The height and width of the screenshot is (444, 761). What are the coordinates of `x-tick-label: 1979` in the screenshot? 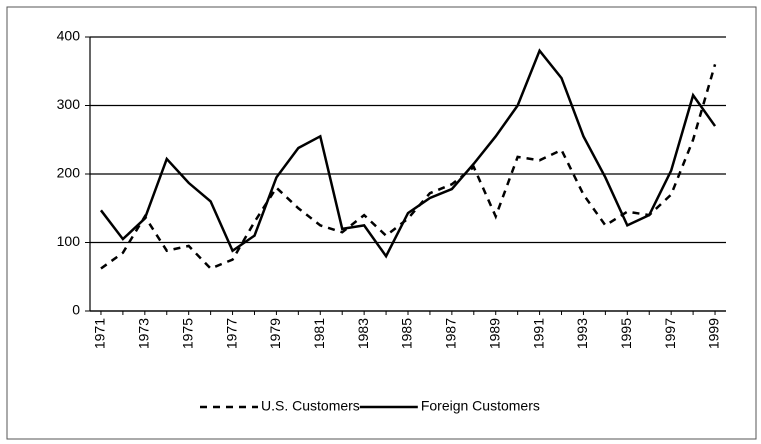 It's located at (275, 333).